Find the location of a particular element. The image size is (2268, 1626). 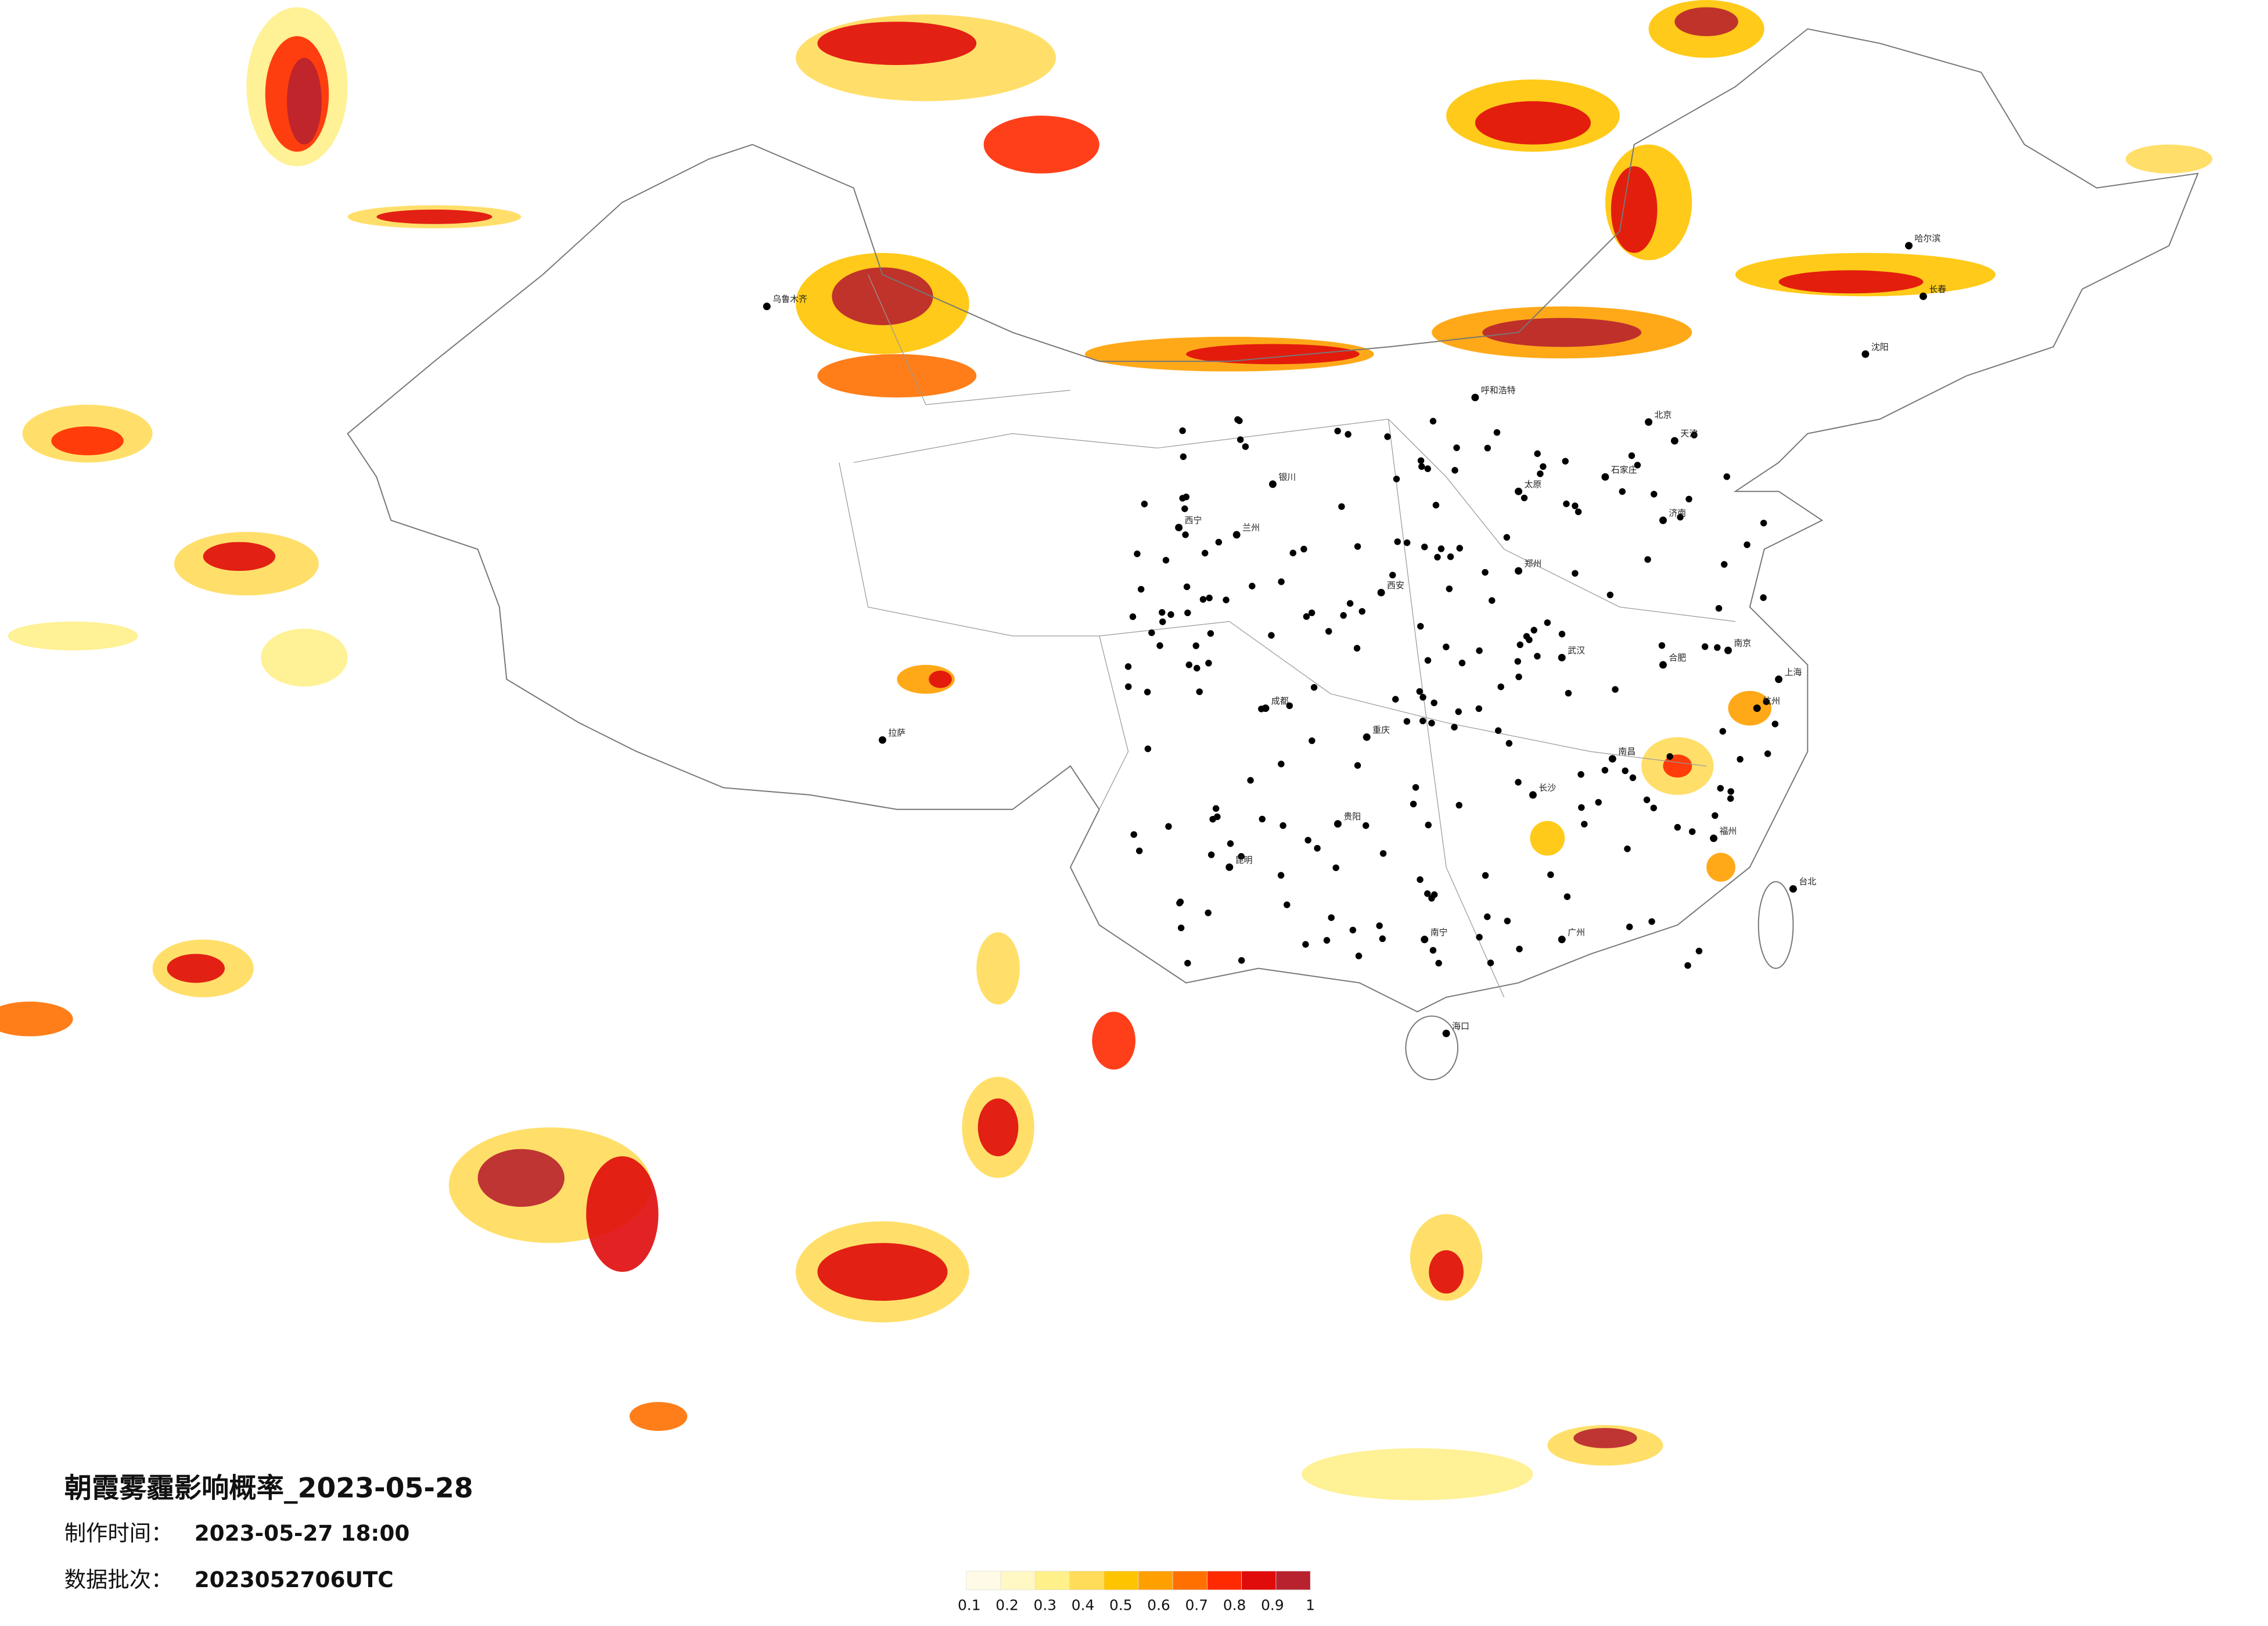

city-label: 沈阳 is located at coordinates (1880, 347).